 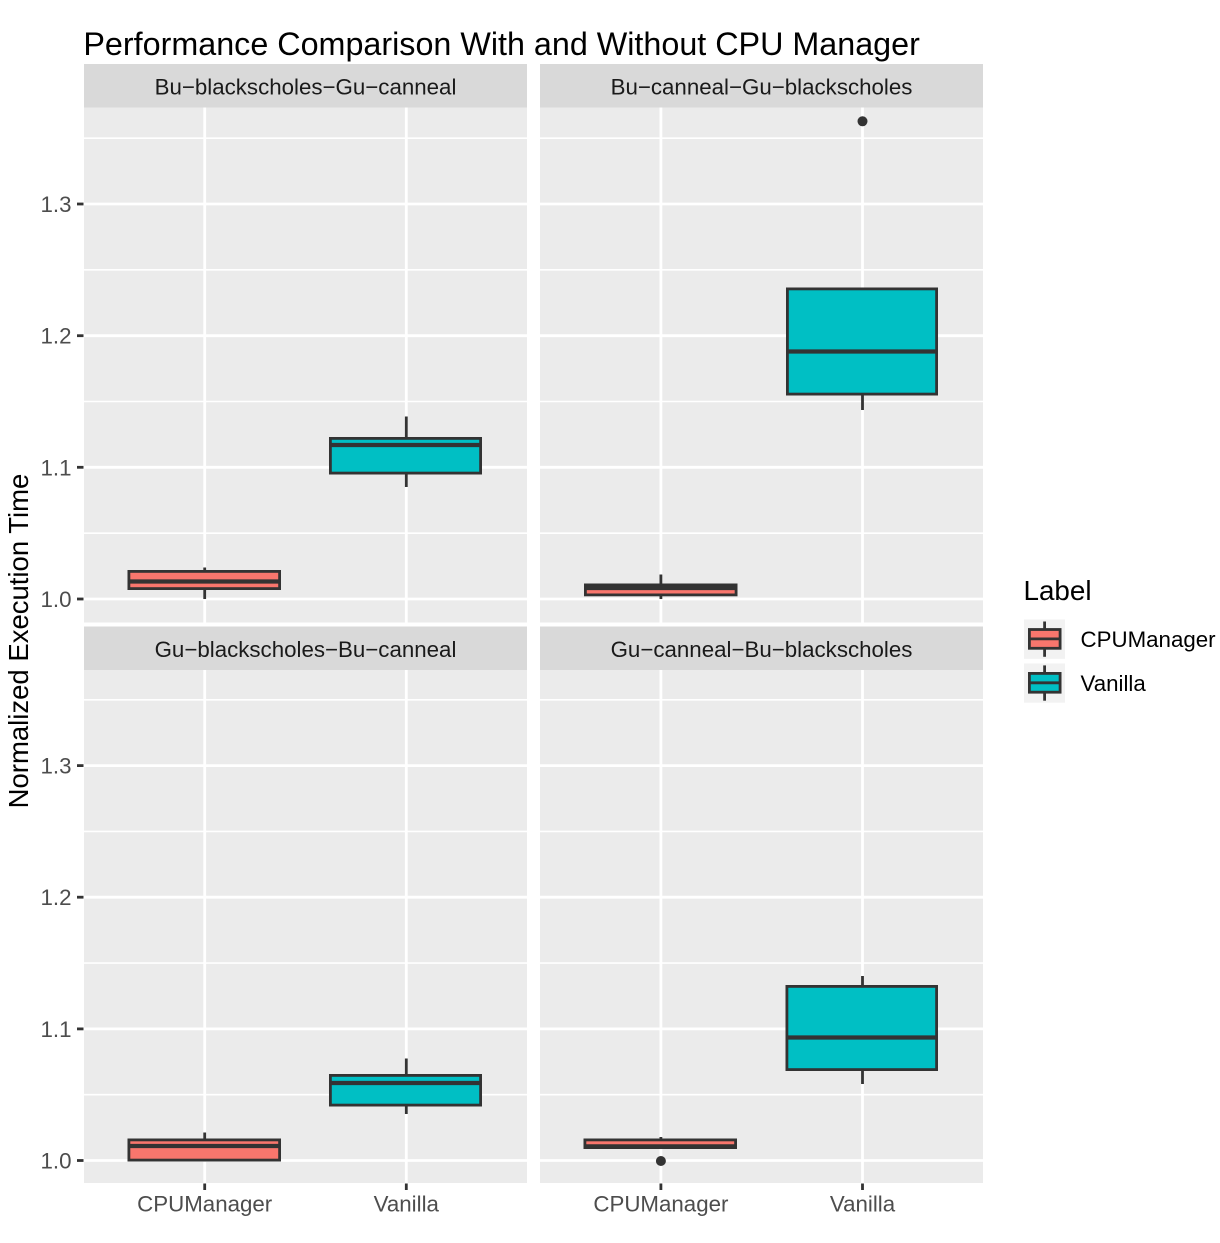 I want to click on svg-text: Gu−canneal−Bu−blackscholes, so click(x=762, y=649).